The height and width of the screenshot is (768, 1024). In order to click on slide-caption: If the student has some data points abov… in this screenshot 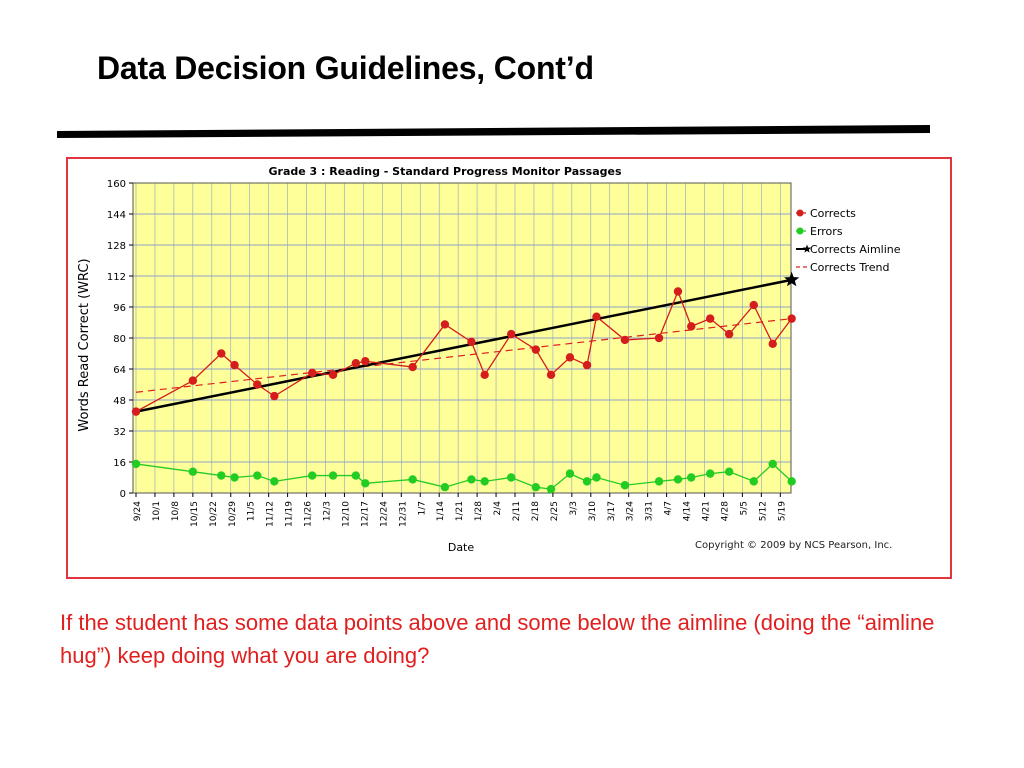, I will do `click(497, 639)`.